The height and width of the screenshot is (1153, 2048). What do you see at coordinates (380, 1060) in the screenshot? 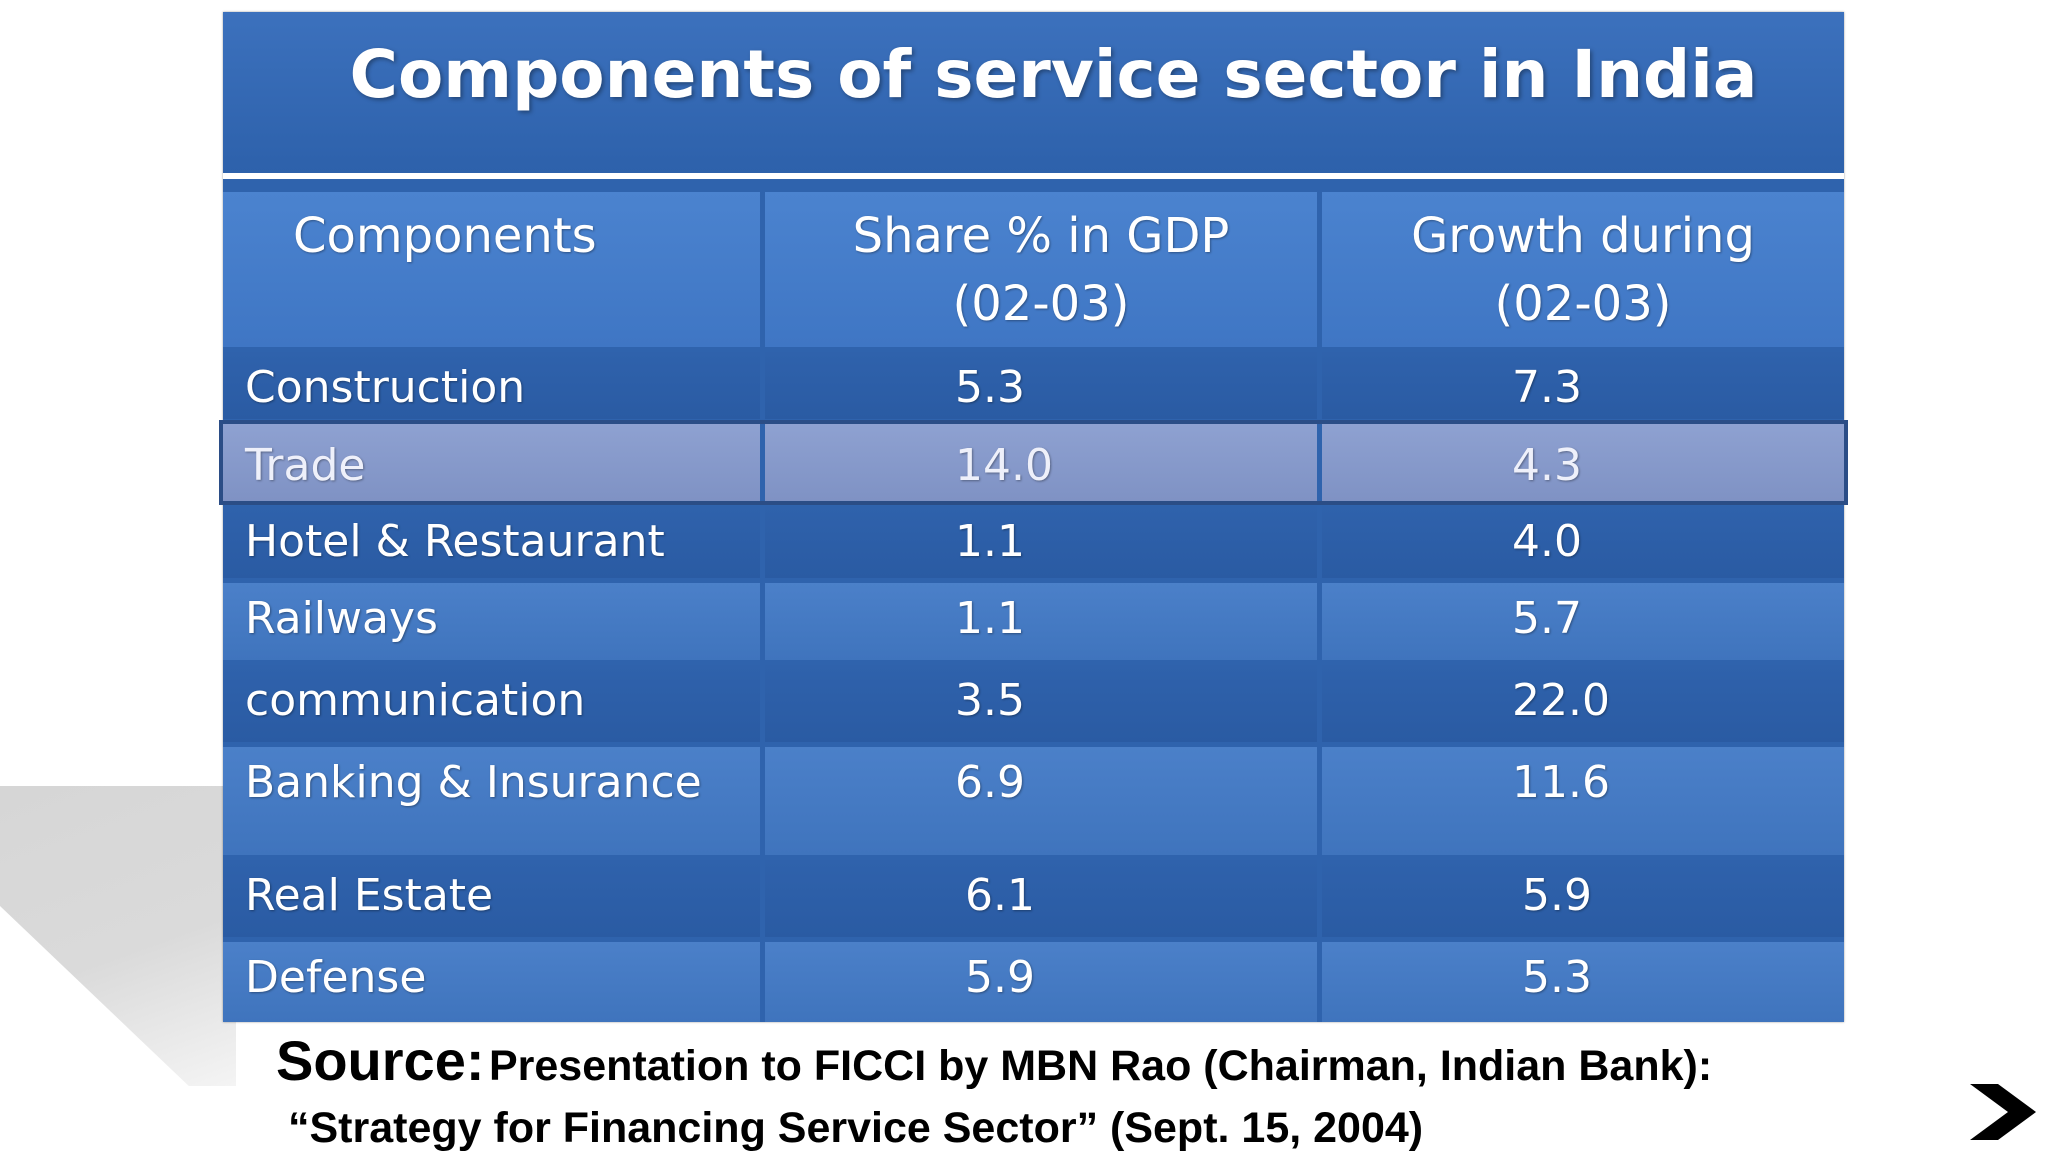
I see `source-label: Source:` at bounding box center [380, 1060].